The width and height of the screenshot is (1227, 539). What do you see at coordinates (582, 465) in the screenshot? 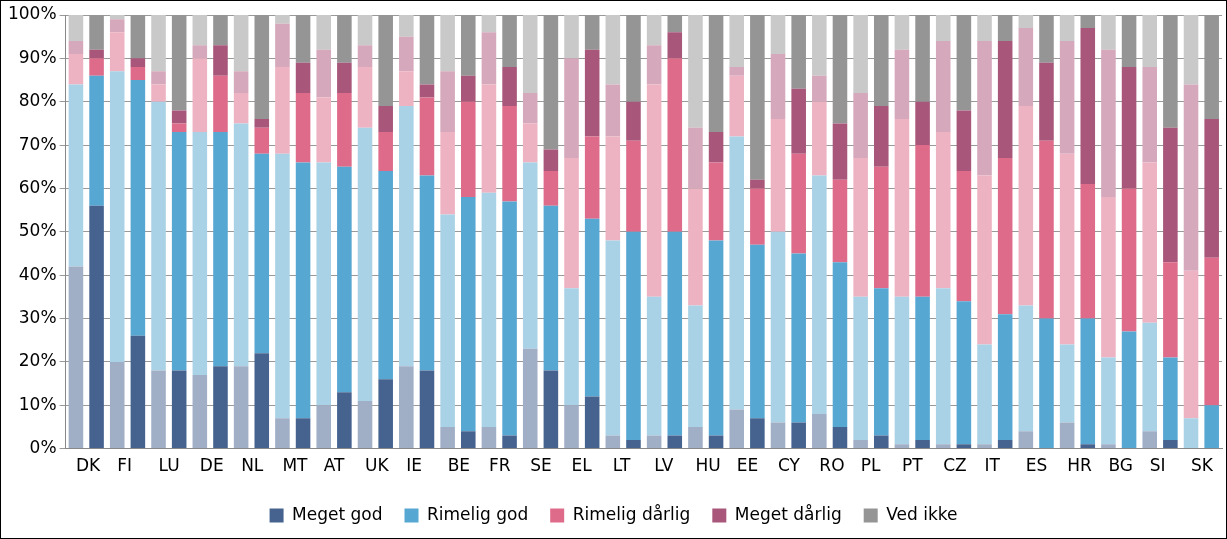
I see `x-tick-label: EL` at bounding box center [582, 465].